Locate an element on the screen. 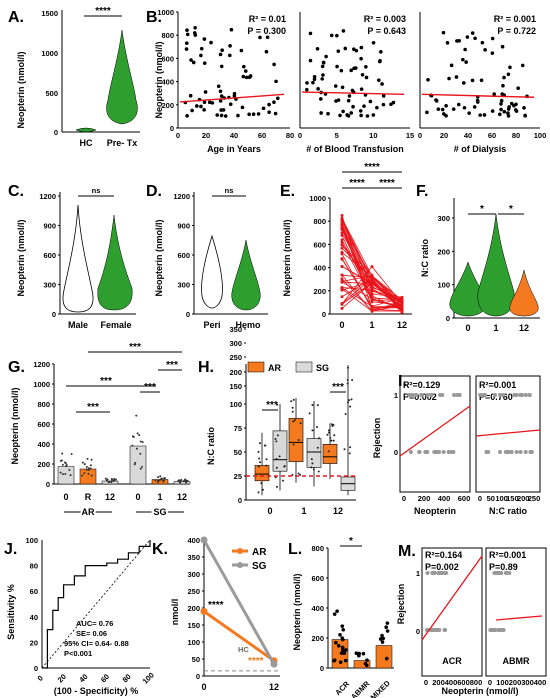  panel-l-sig: * is located at coordinates (351, 541).